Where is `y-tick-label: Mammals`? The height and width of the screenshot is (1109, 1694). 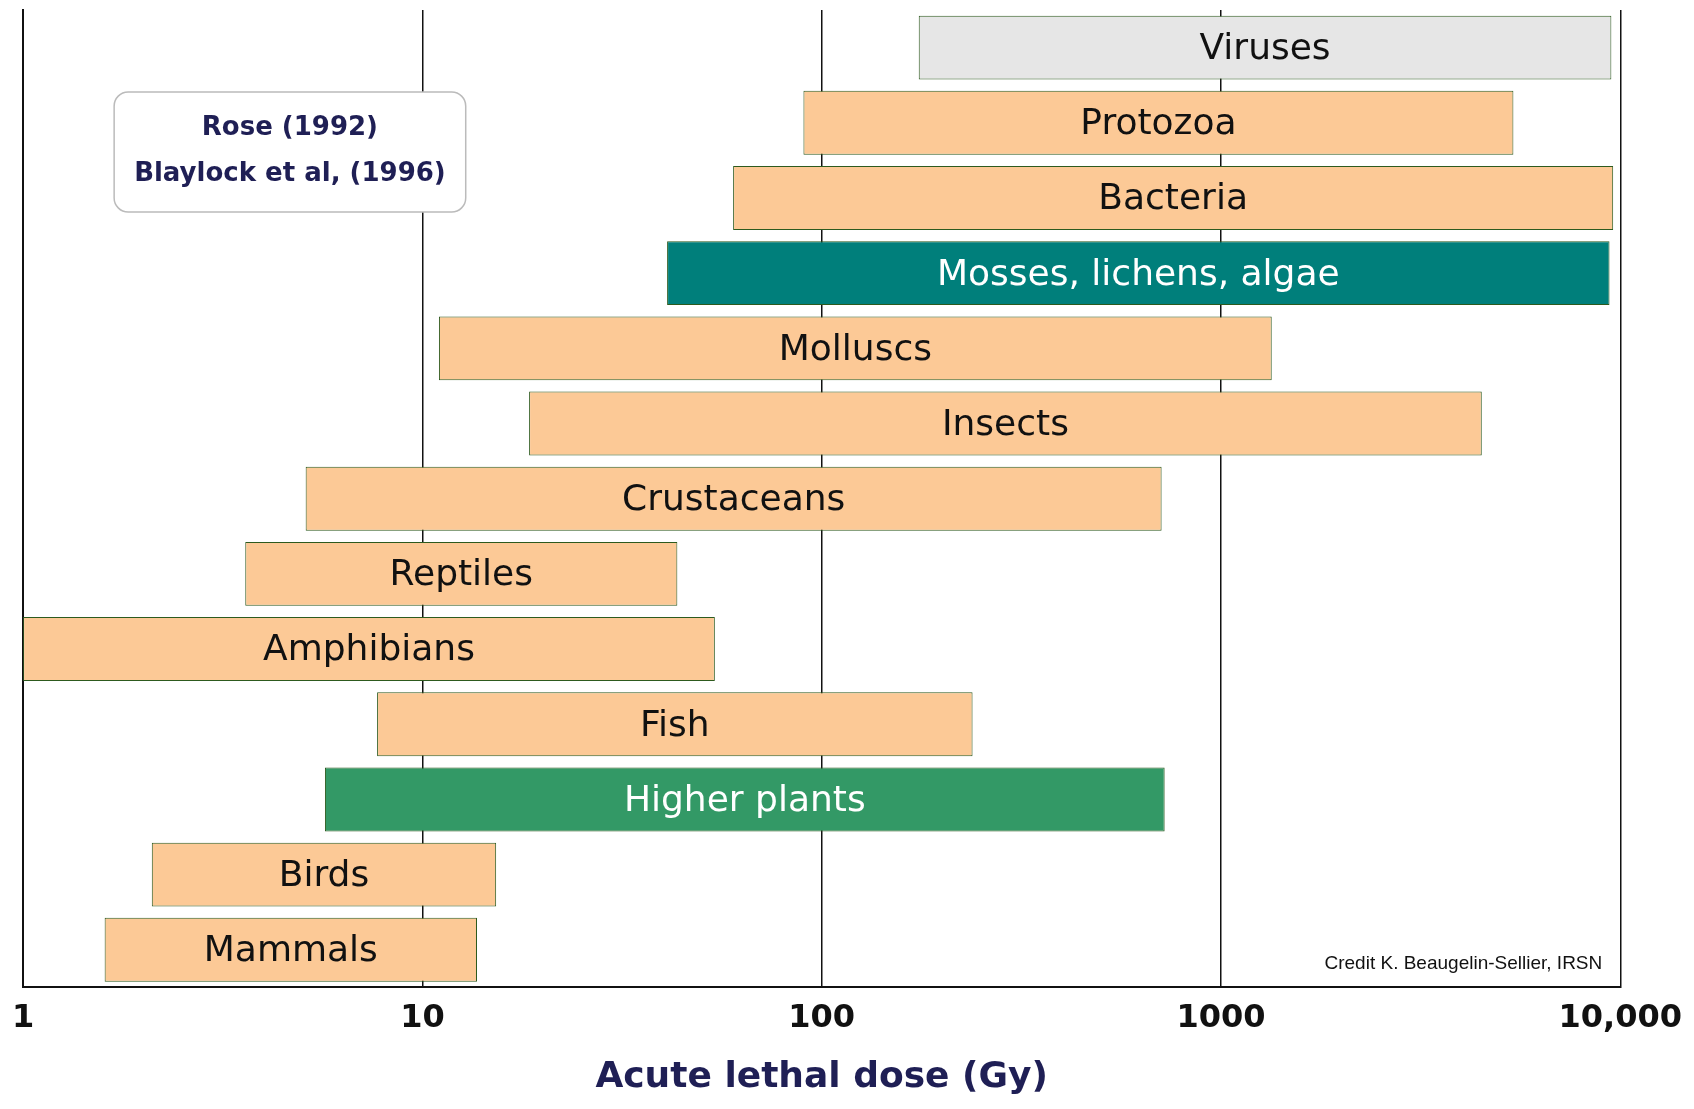 y-tick-label: Mammals is located at coordinates (290, 949).